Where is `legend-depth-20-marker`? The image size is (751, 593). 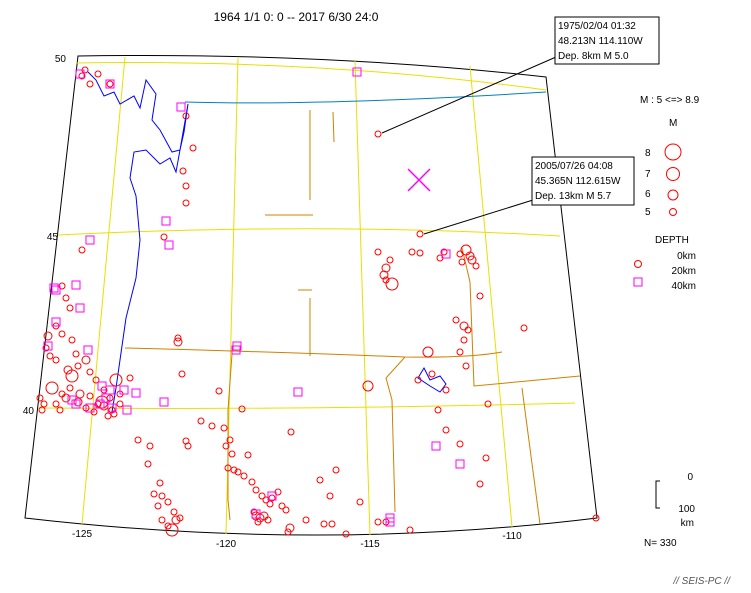 legend-depth-20-marker is located at coordinates (638, 264).